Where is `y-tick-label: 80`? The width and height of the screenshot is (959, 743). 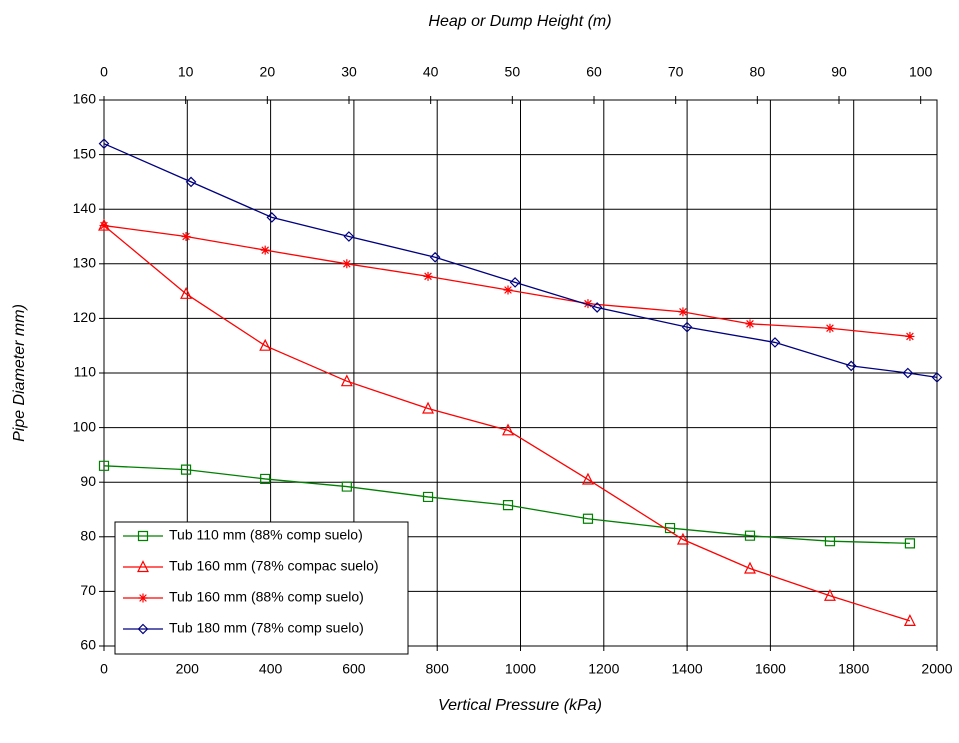
y-tick-label: 80 is located at coordinates (88, 536).